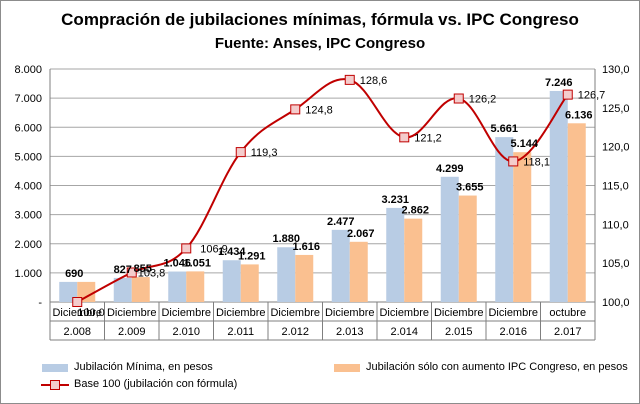  Describe the element at coordinates (232, 252) in the screenshot. I see `data-label-jubilacion-minima: 1.434` at that location.